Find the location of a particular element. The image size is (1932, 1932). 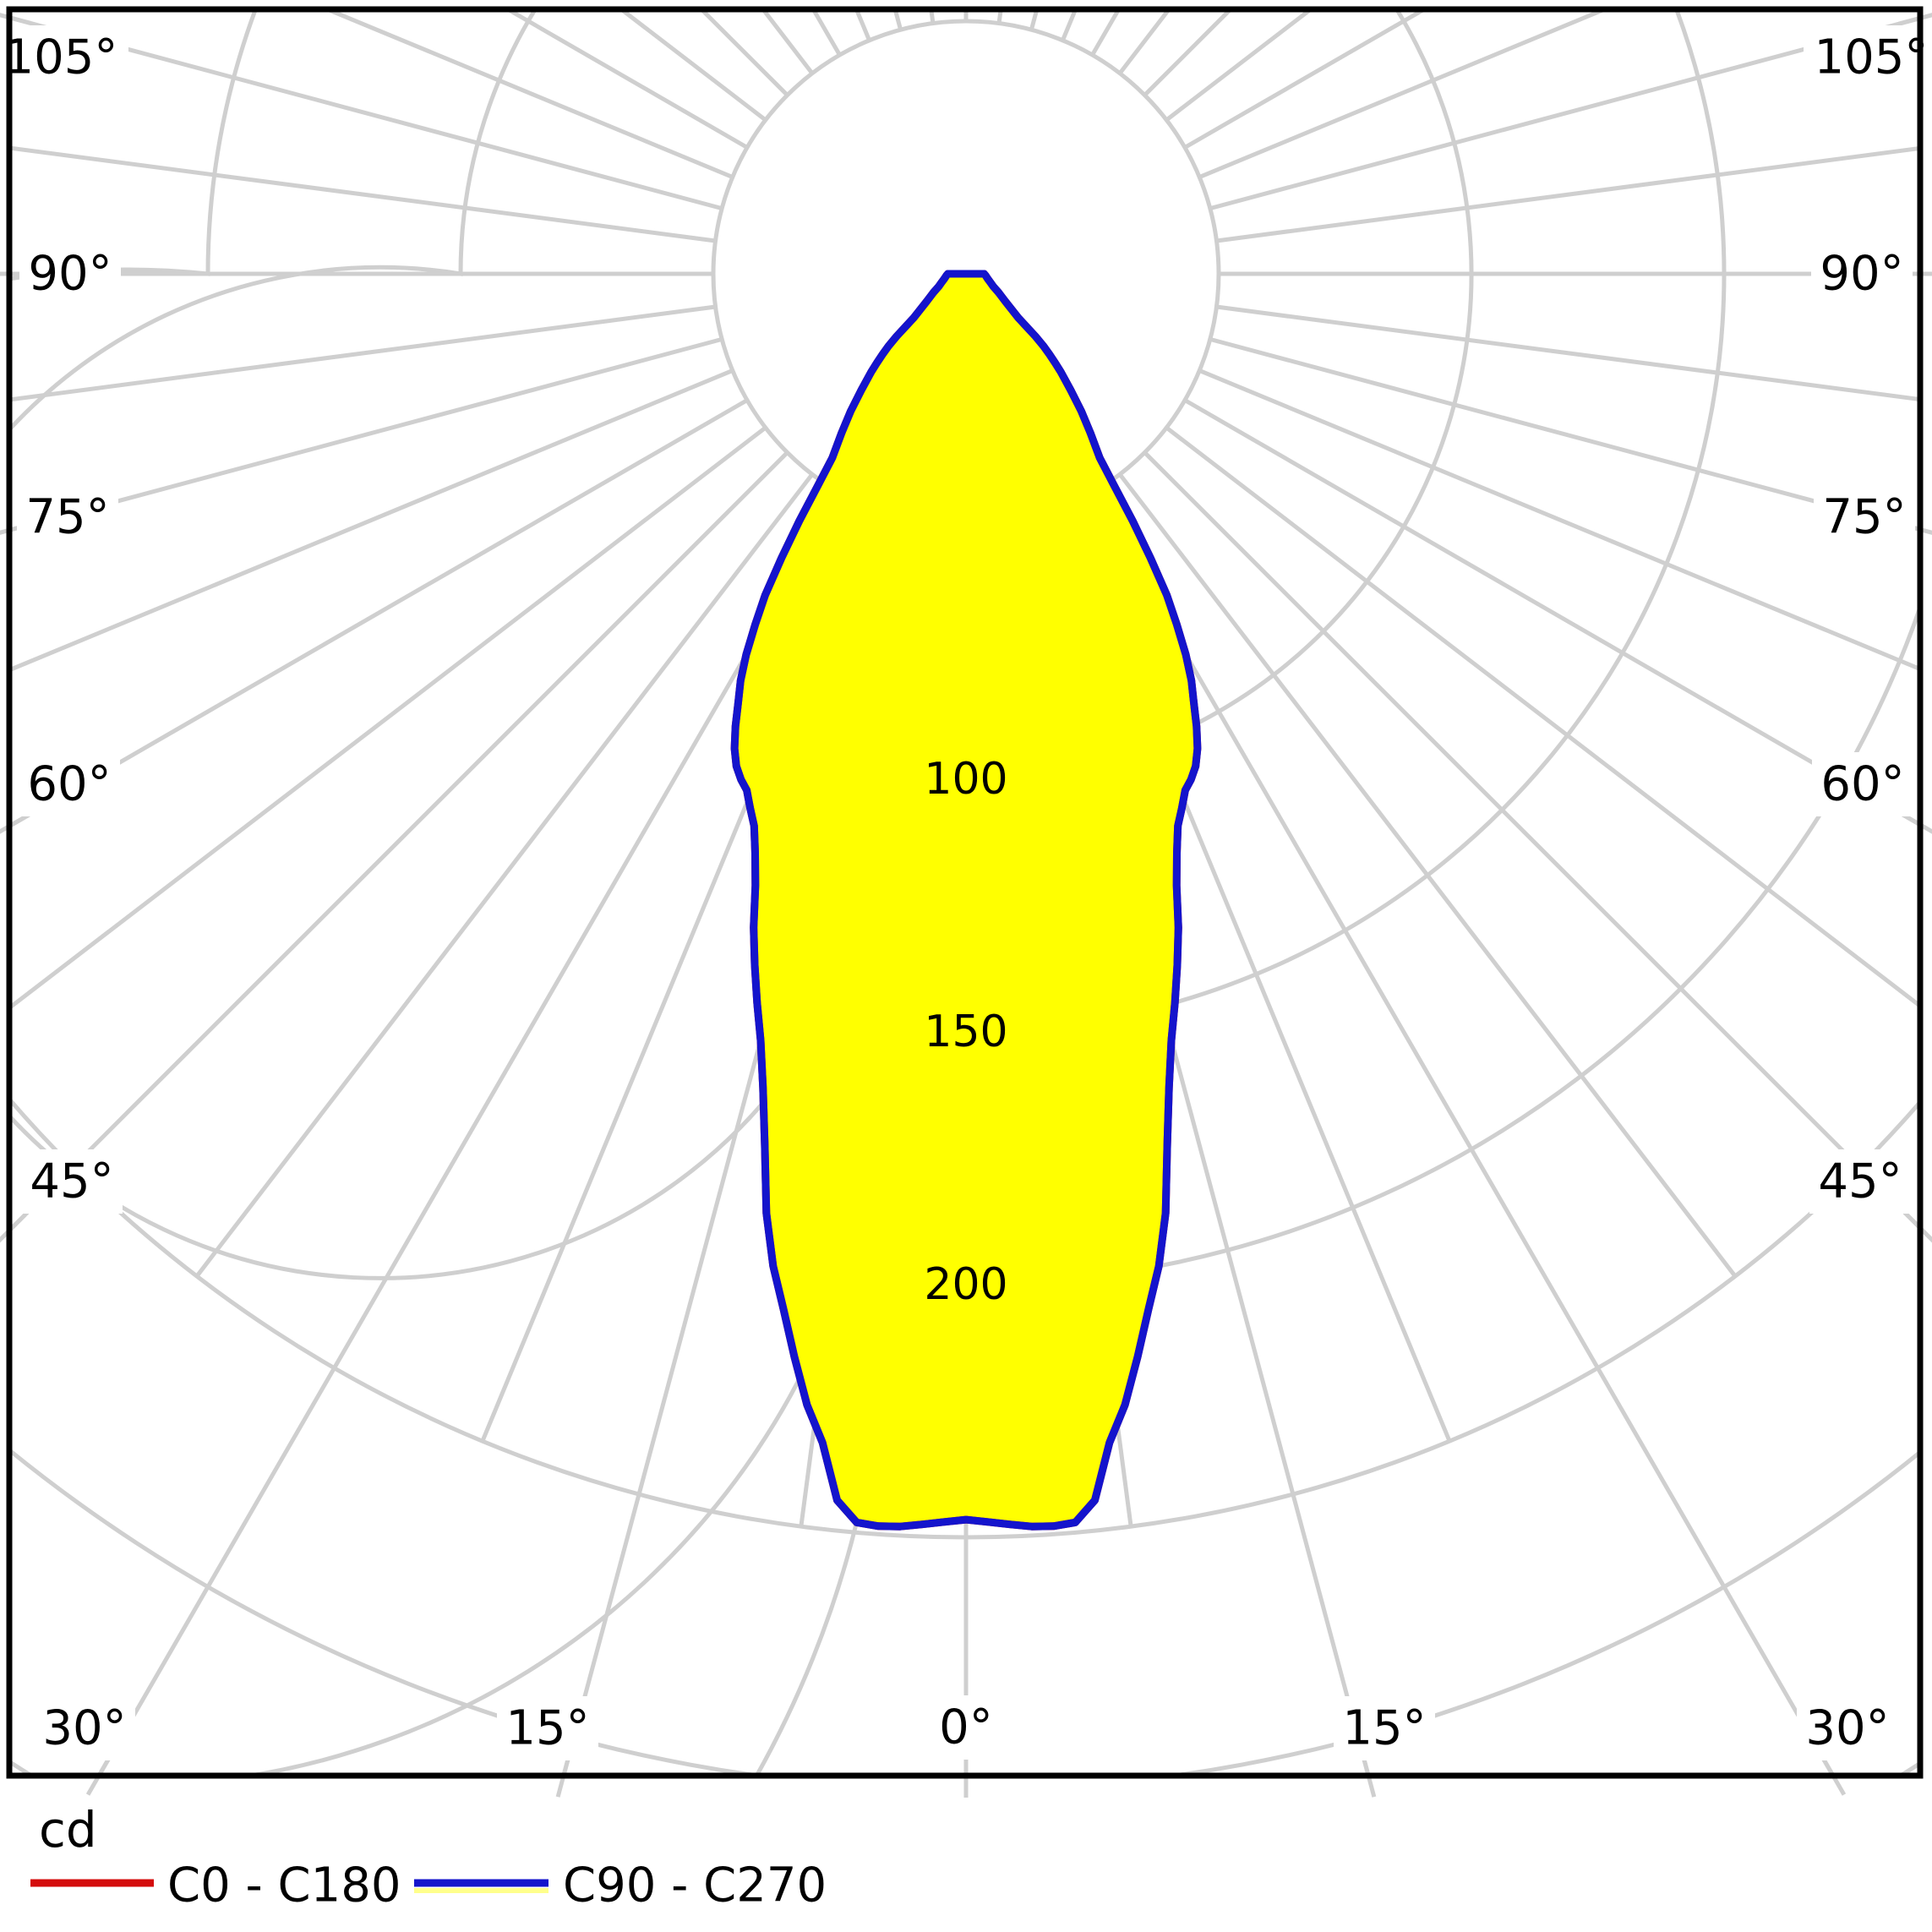

spoke-52.5-right is located at coordinates (1542, 717).